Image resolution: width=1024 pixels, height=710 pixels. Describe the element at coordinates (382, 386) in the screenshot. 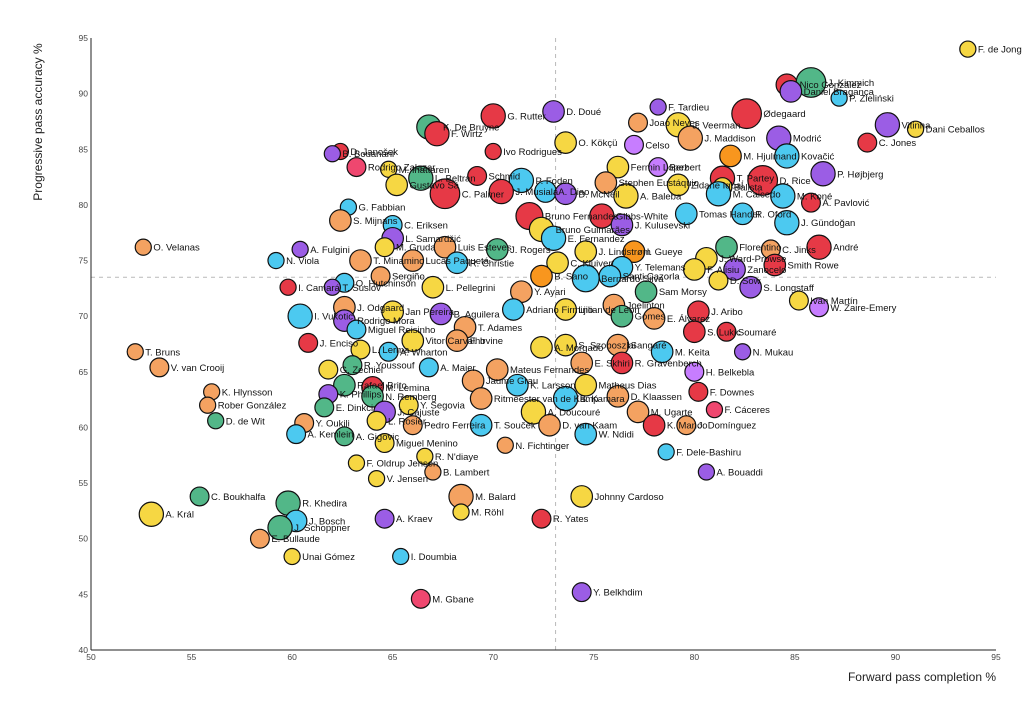

I see `data-point-label: Rafael Brito` at that location.